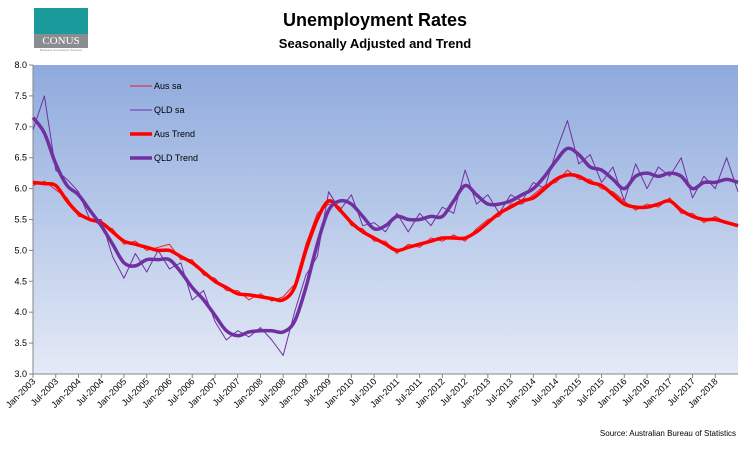  I want to click on y-tick-label: 5.5, so click(20, 220).